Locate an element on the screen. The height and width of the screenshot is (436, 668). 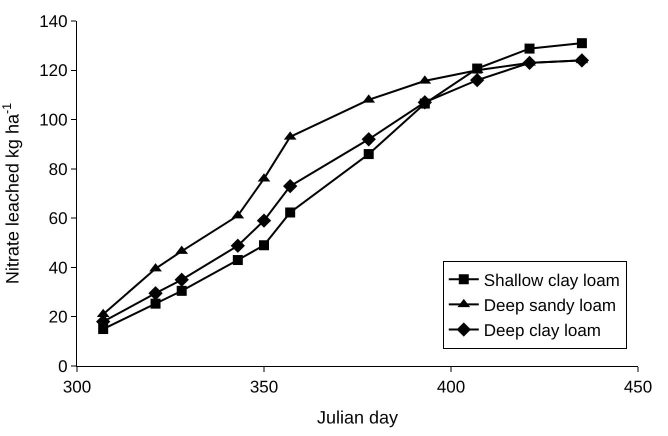
y-tick-label: 40 is located at coordinates (58, 268).